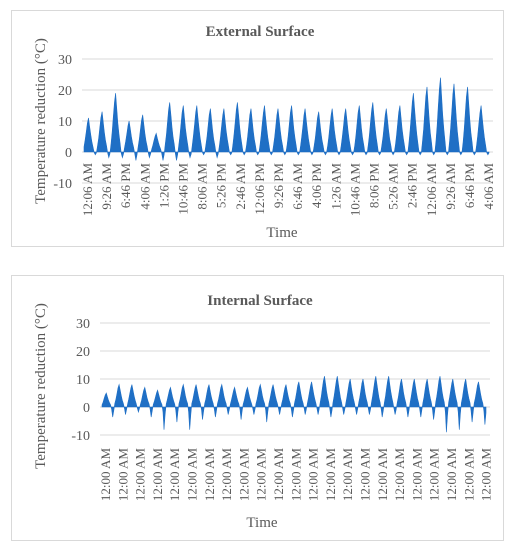 This screenshot has height=550, width=515. Describe the element at coordinates (374, 186) in the screenshot. I see `x-tick-label: 8:06 PM` at that location.